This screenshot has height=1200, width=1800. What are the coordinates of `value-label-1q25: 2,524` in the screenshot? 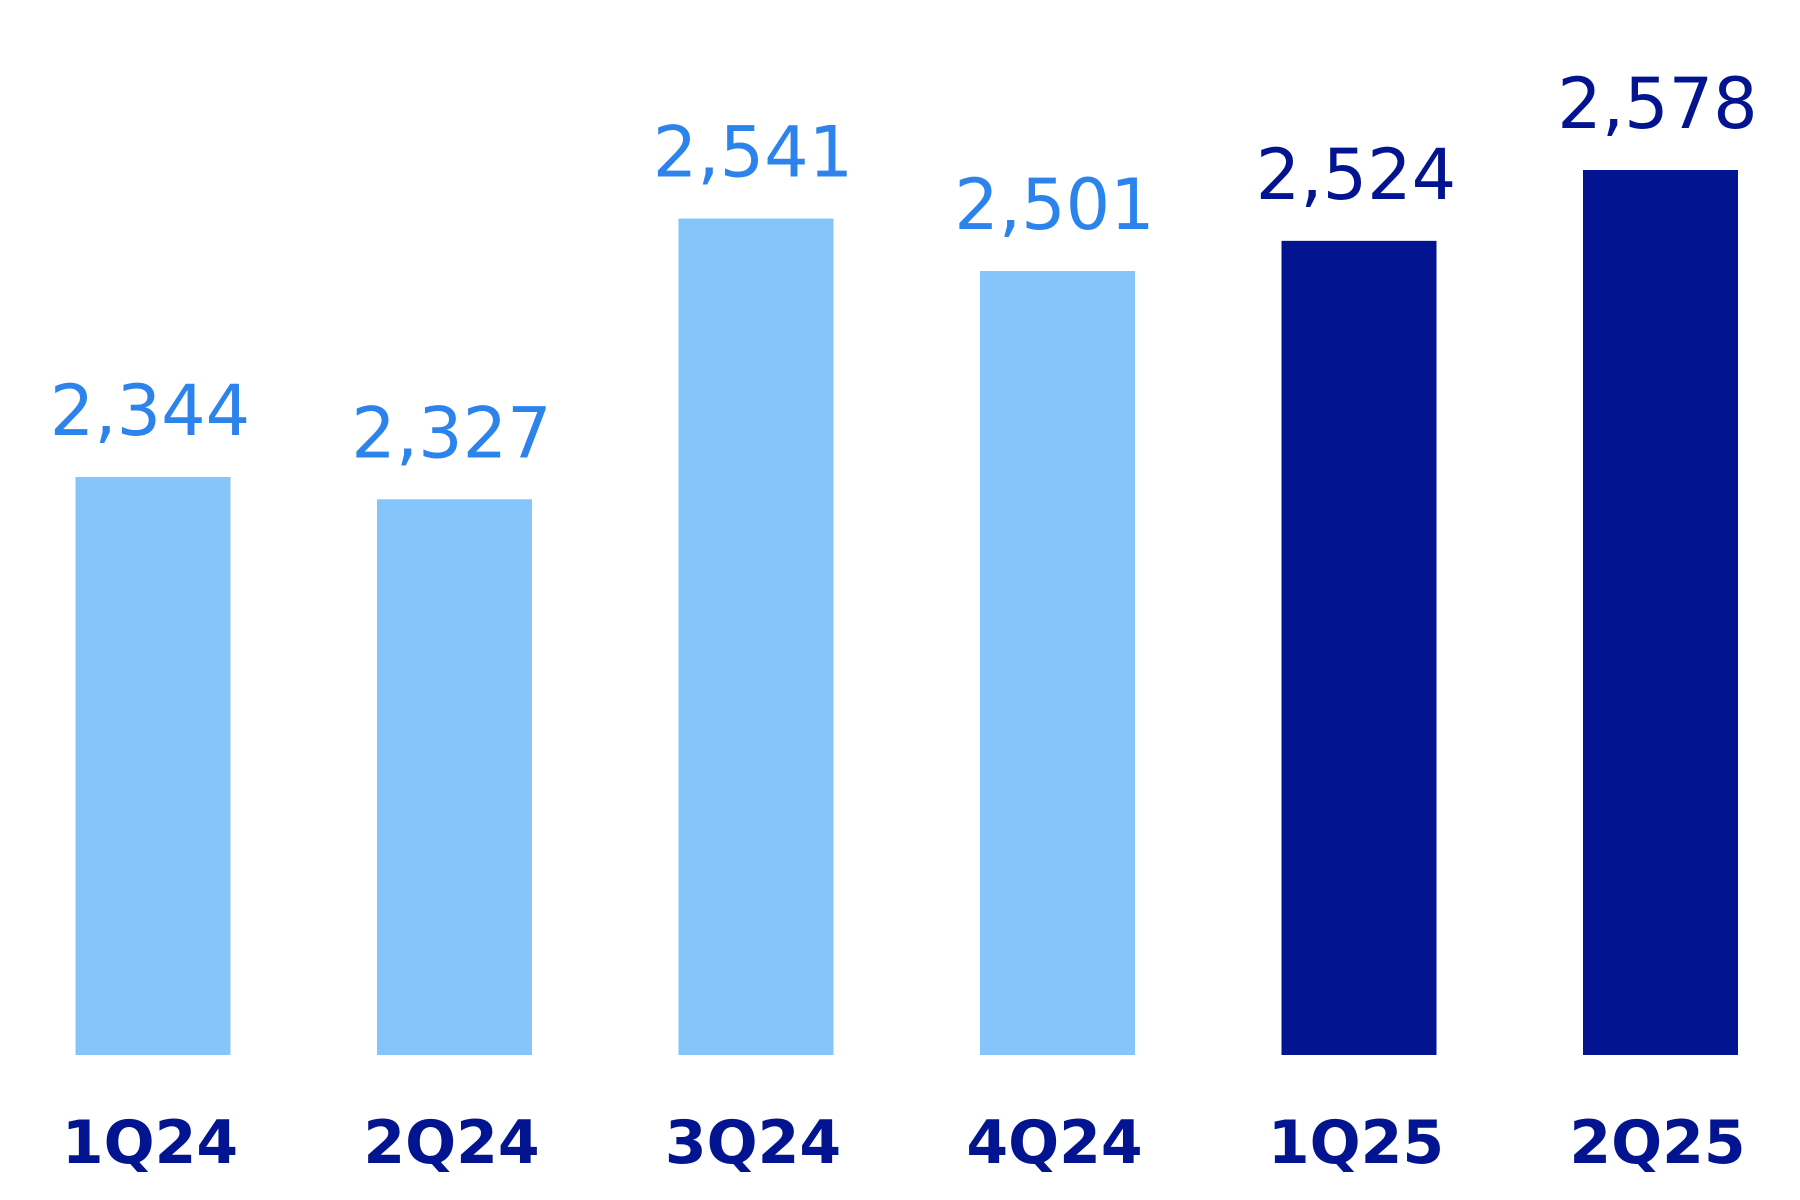 It's located at (1356, 175).